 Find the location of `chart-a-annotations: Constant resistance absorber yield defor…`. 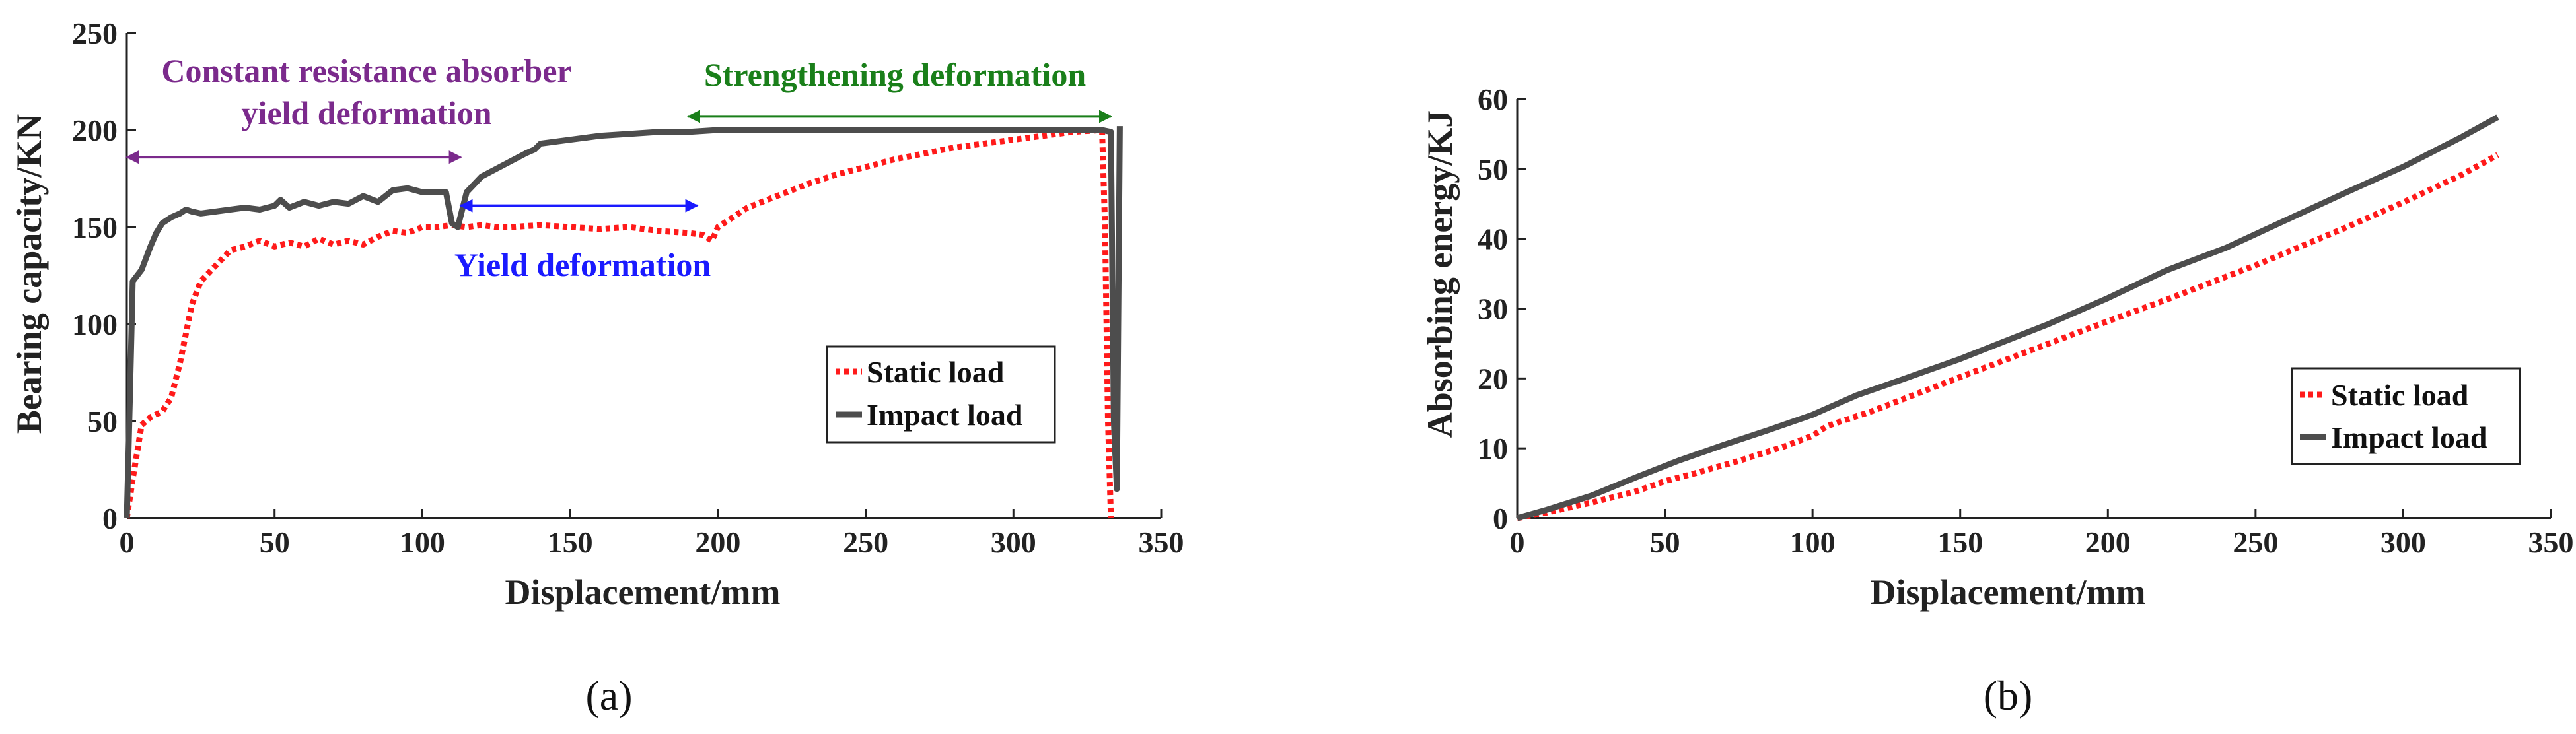

chart-a-annotations: Constant resistance absorber yield defor… is located at coordinates (624, 167).